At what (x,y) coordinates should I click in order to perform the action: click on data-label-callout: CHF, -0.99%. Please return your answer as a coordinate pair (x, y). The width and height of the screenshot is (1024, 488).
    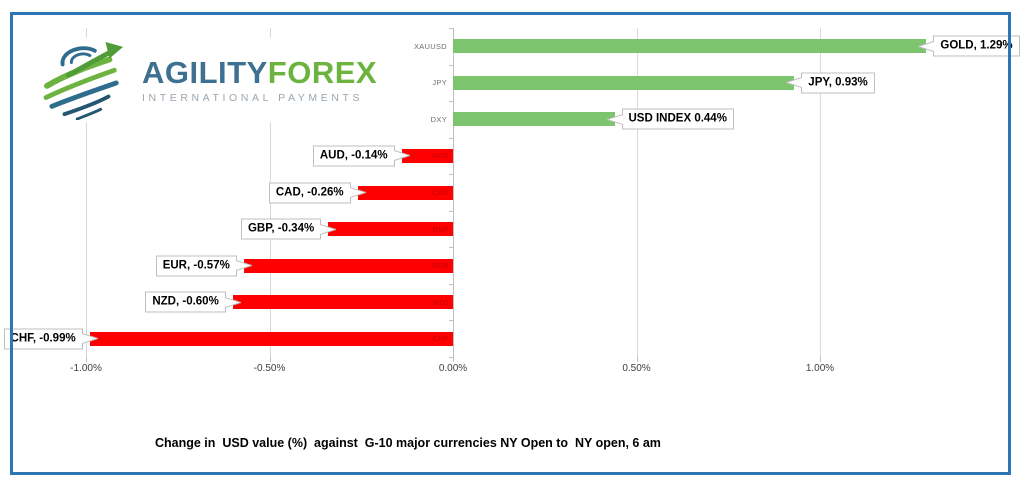
    Looking at the image, I should click on (50, 339).